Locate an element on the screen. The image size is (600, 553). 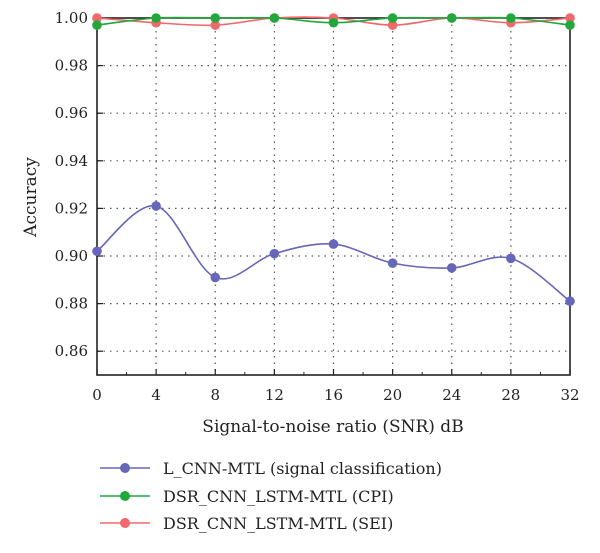
x-tick-label: 0 is located at coordinates (97, 395).